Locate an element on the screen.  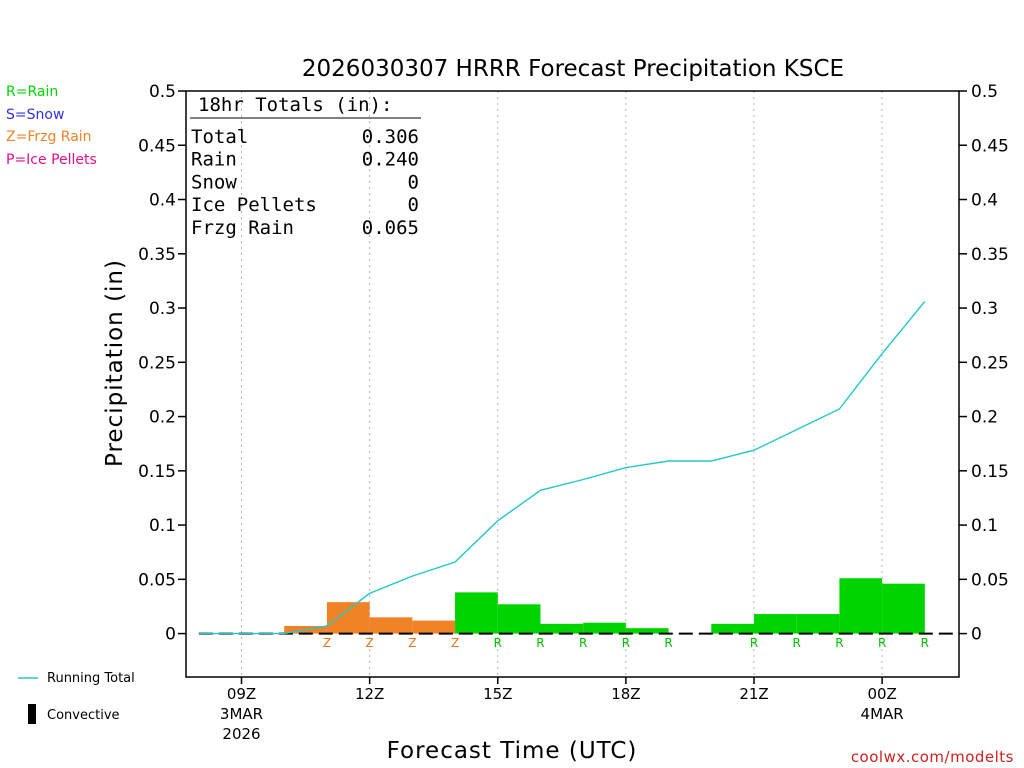
ytick-label-left-9: 0.45 is located at coordinates (157, 146).